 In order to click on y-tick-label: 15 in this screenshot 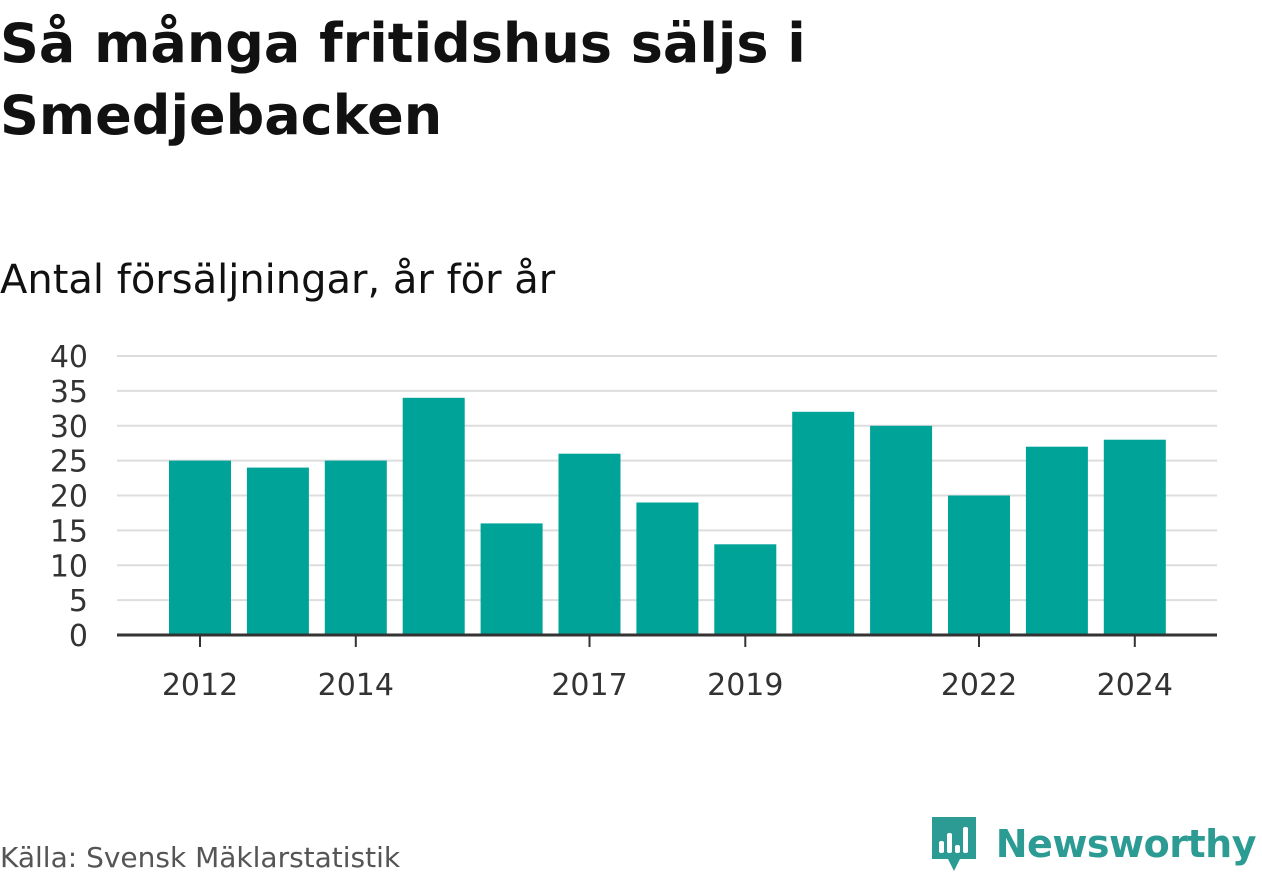, I will do `click(69, 531)`.